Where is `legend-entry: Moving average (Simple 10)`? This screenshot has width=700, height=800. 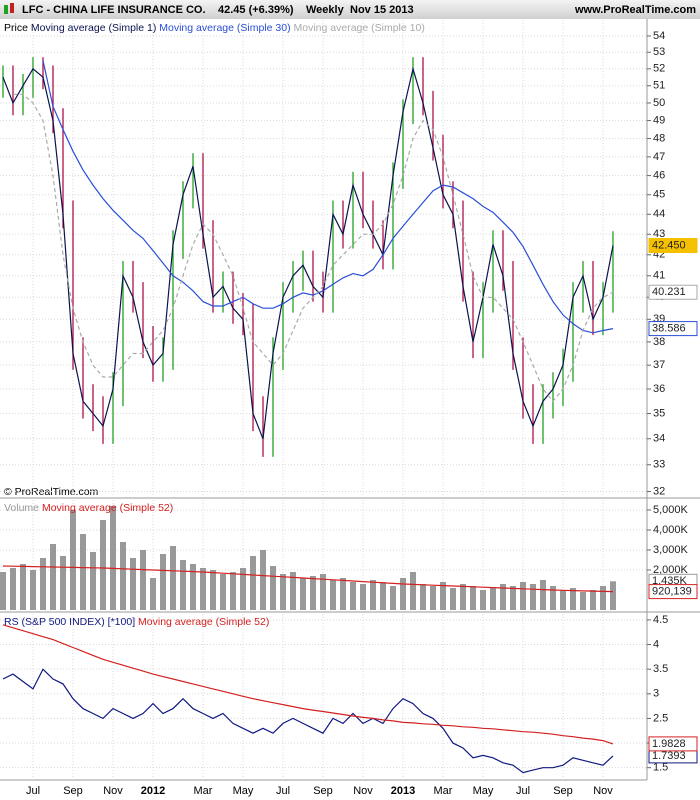
legend-entry: Moving average (Simple 10) is located at coordinates (359, 28).